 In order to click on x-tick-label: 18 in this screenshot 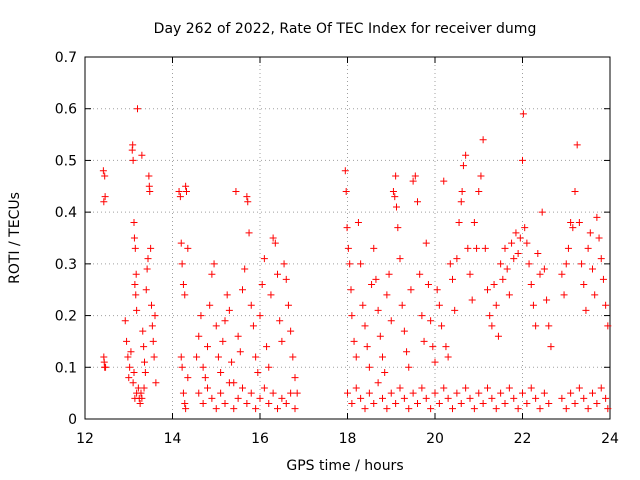, I will do `click(348, 439)`.